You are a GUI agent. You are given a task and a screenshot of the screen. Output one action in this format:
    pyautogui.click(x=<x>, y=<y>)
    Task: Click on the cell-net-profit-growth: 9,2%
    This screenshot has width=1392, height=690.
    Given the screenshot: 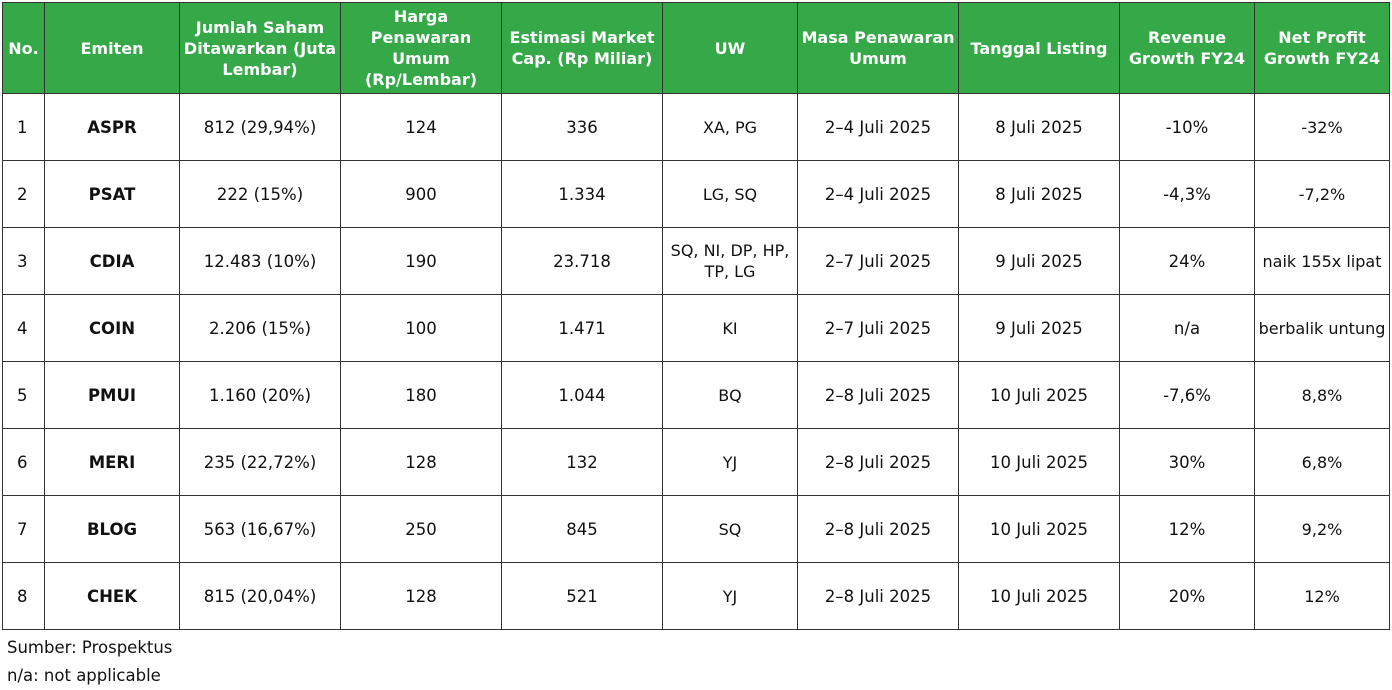 What is the action you would take?
    pyautogui.click(x=1322, y=529)
    